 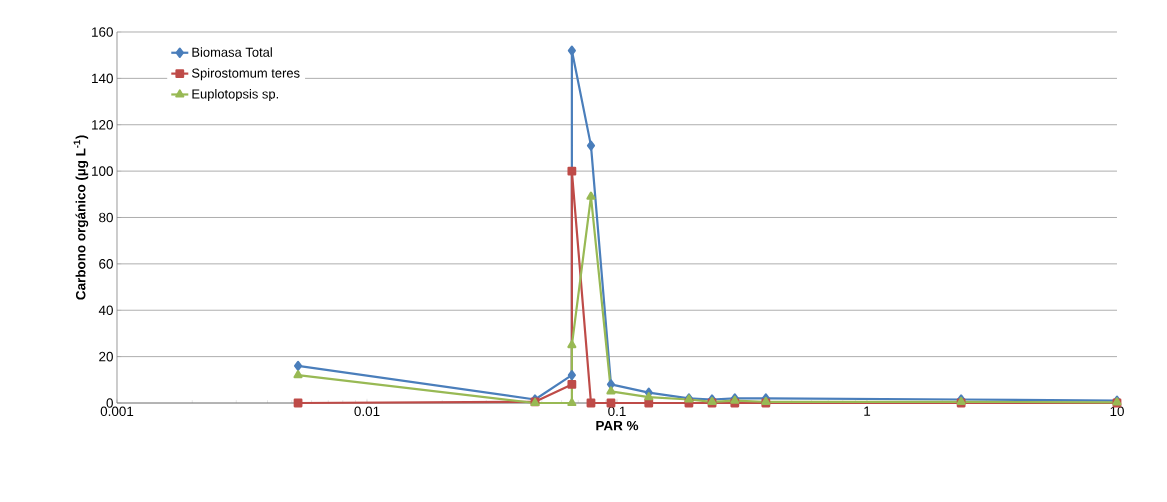 What do you see at coordinates (81, 217) in the screenshot?
I see `y-axis-title: Carbono orgánico (µg L$^{-1}$)` at bounding box center [81, 217].